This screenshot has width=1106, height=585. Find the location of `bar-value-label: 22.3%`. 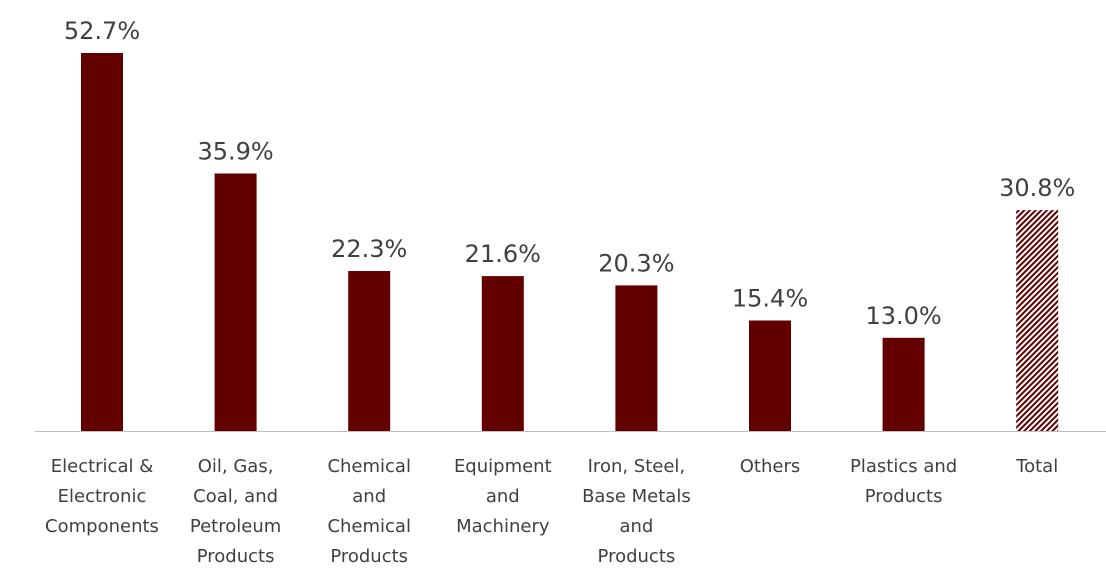

bar-value-label: 22.3% is located at coordinates (369, 249).